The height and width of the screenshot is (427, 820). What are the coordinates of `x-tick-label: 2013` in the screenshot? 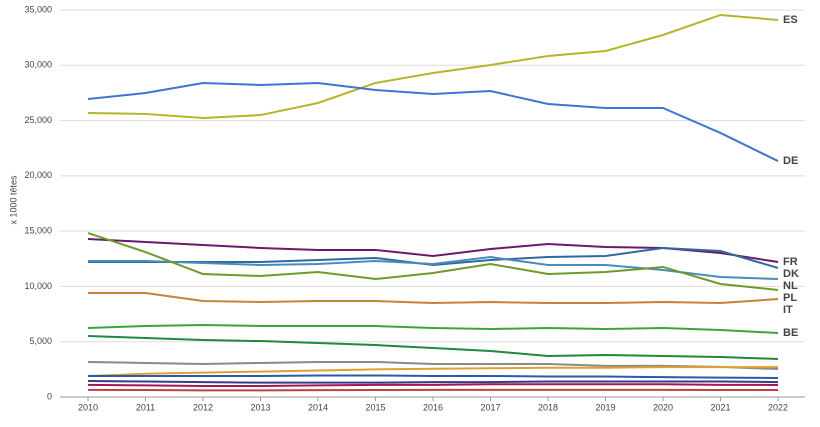 It's located at (260, 407).